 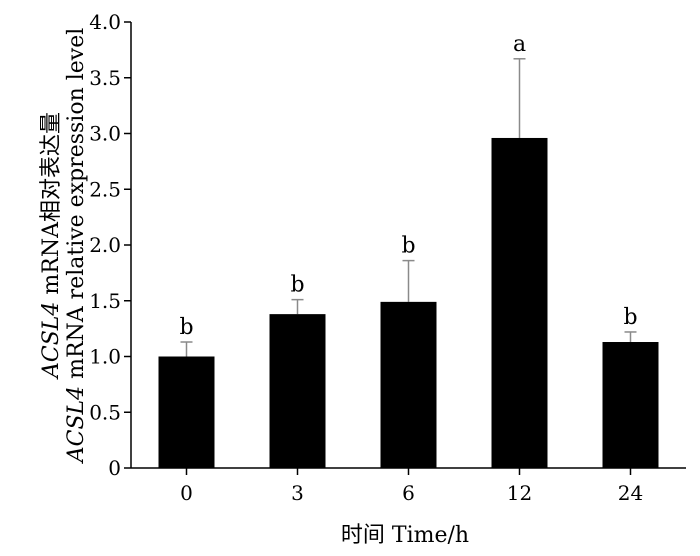 I want to click on y-axis-title-line2: ACSL4 mRNA relative expression level, so click(x=76, y=246).